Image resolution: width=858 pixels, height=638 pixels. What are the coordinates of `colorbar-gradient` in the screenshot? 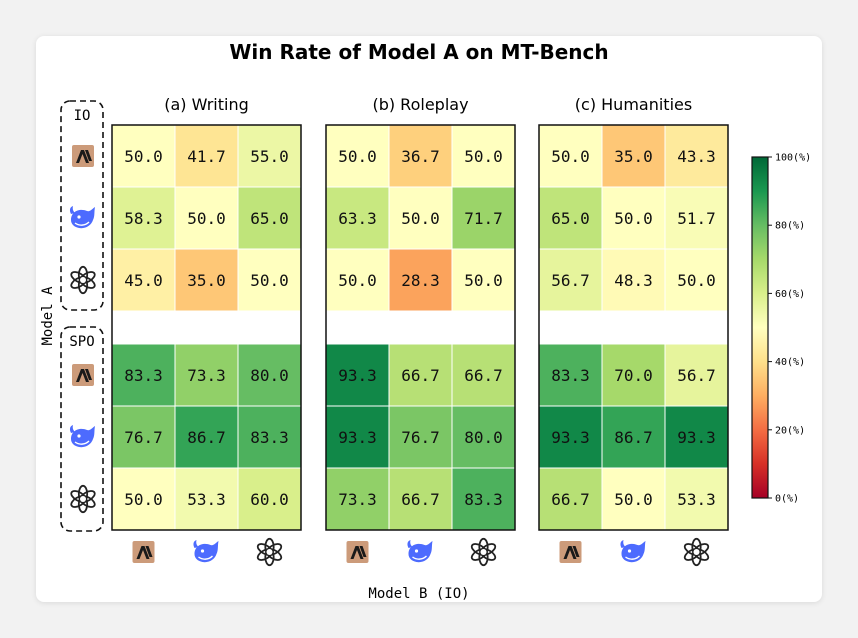 It's located at (760, 327).